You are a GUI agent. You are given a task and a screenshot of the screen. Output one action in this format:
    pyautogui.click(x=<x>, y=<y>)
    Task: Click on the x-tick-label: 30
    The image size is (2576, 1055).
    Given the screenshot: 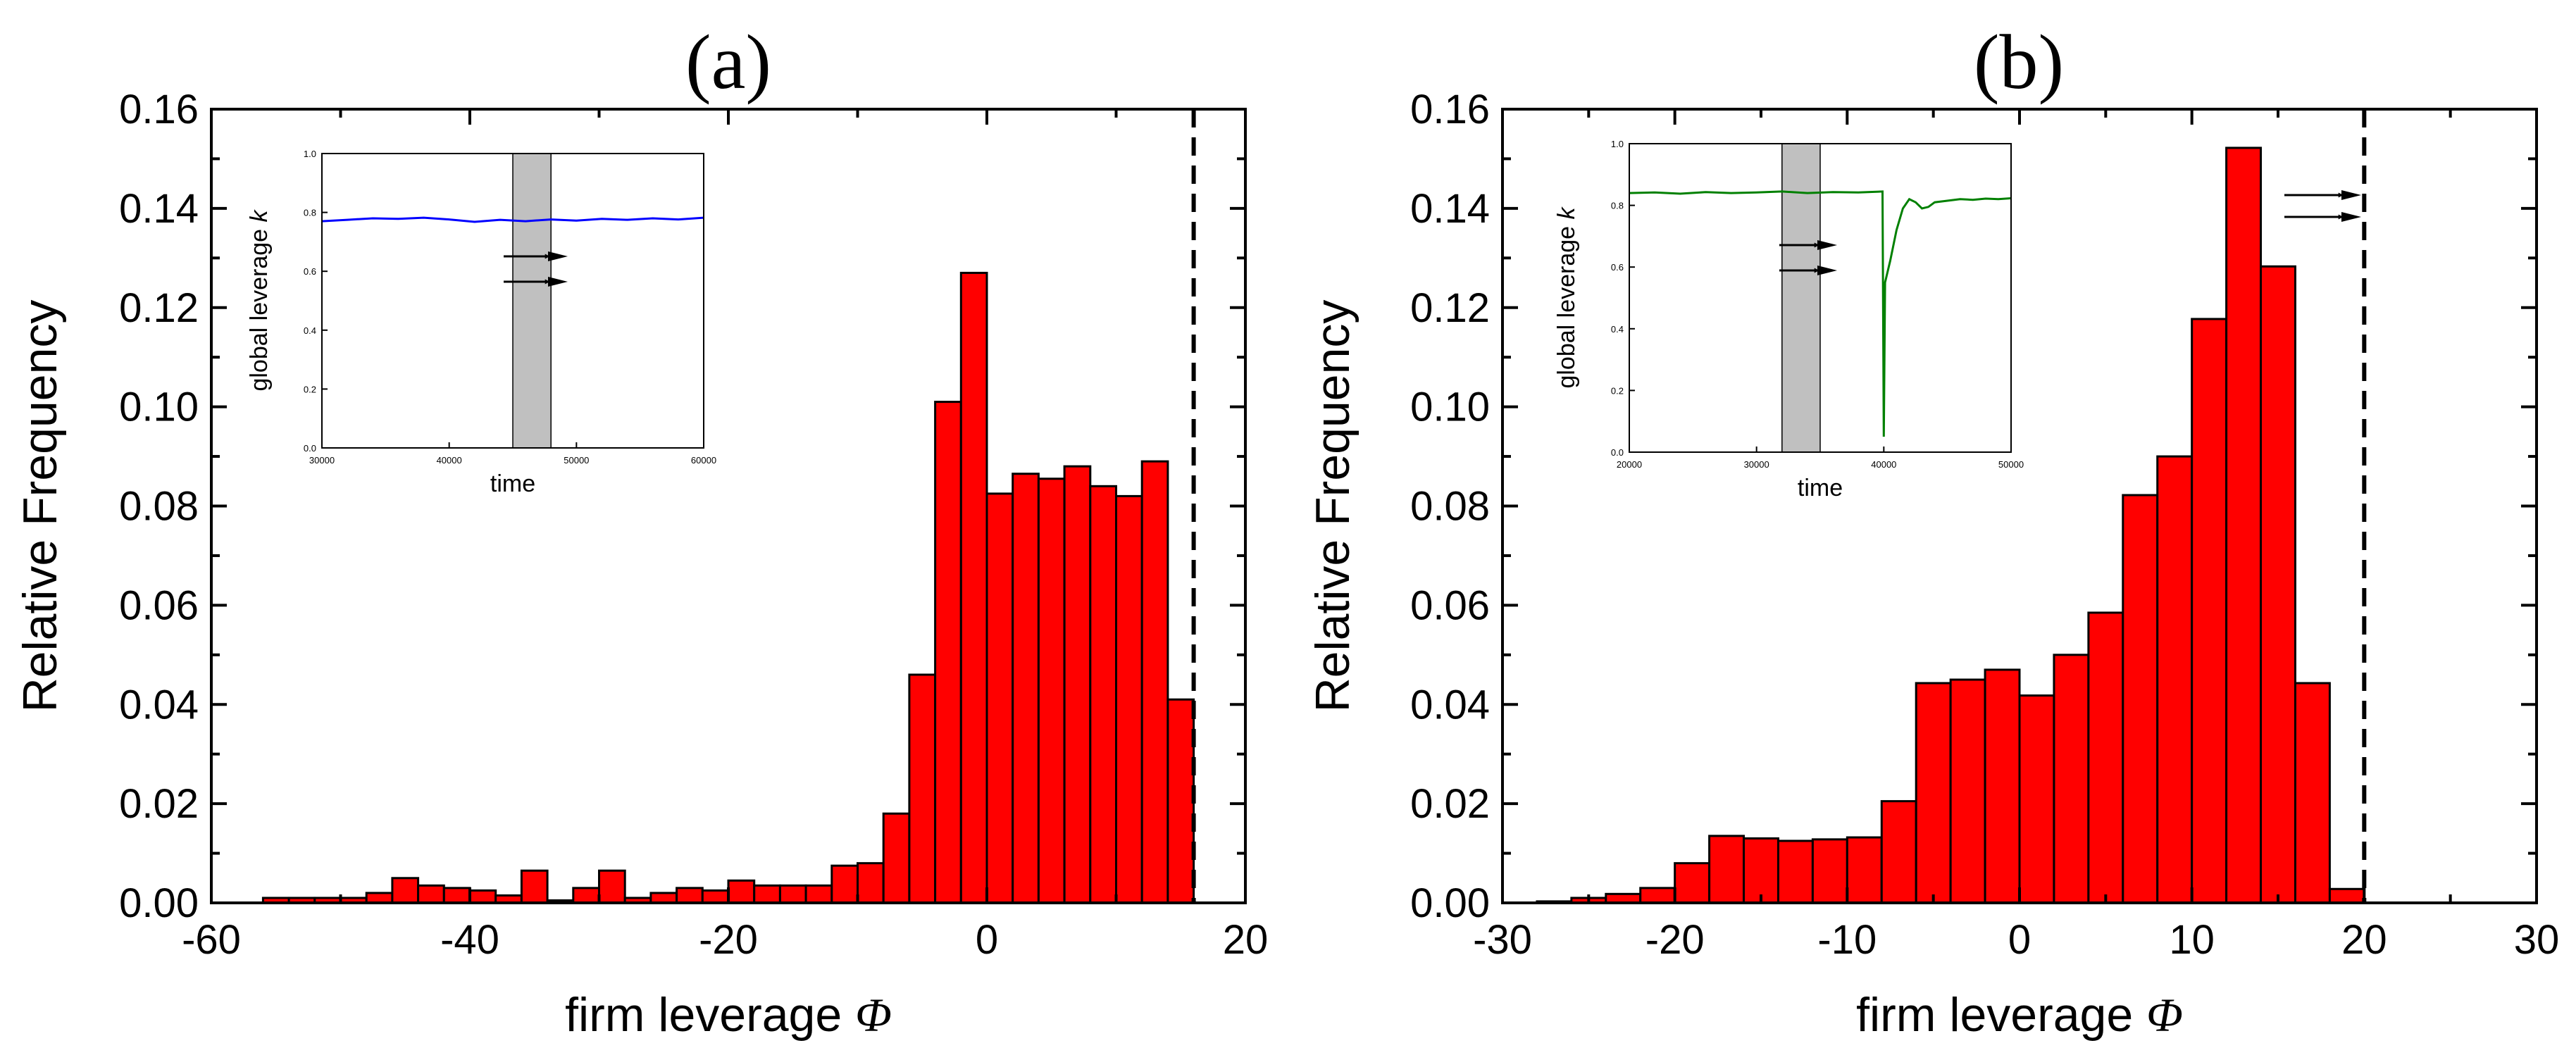 What is the action you would take?
    pyautogui.click(x=2537, y=940)
    